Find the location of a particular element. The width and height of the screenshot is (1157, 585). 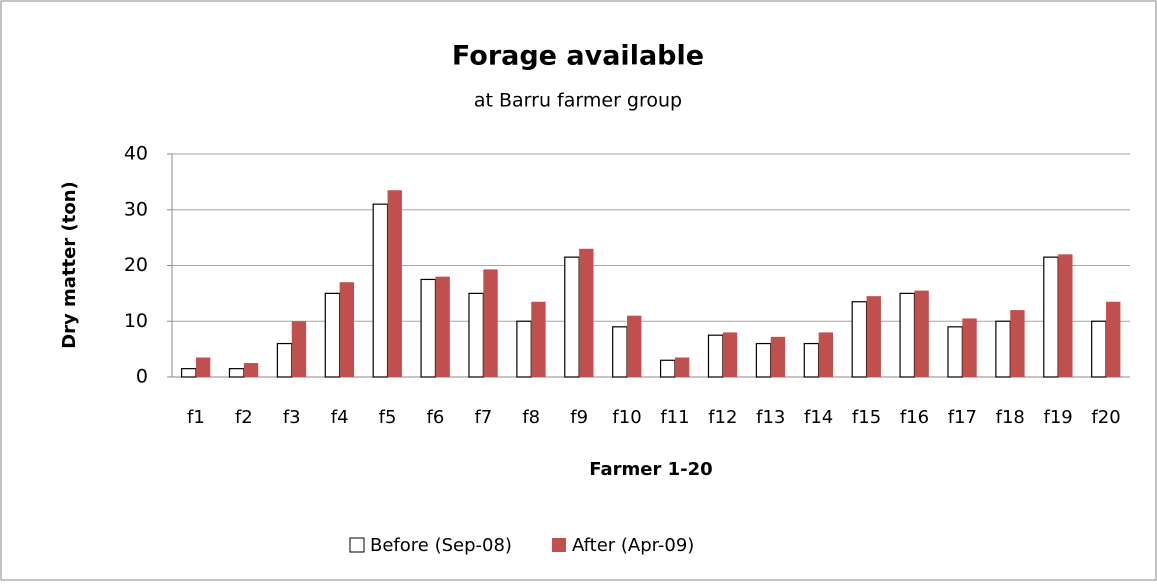

x-tick-label: f6 is located at coordinates (436, 417).